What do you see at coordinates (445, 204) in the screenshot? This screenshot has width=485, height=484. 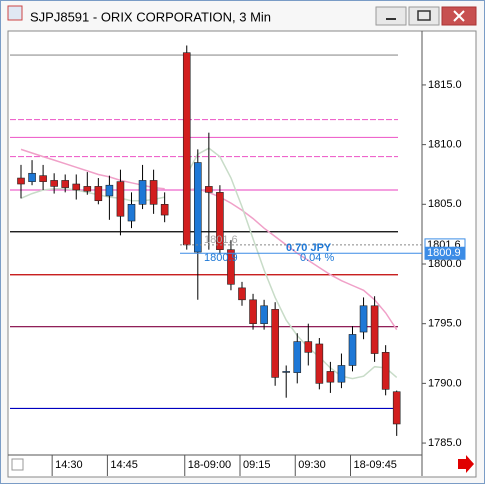 I see `y-tick-label: 1805.0` at bounding box center [445, 204].